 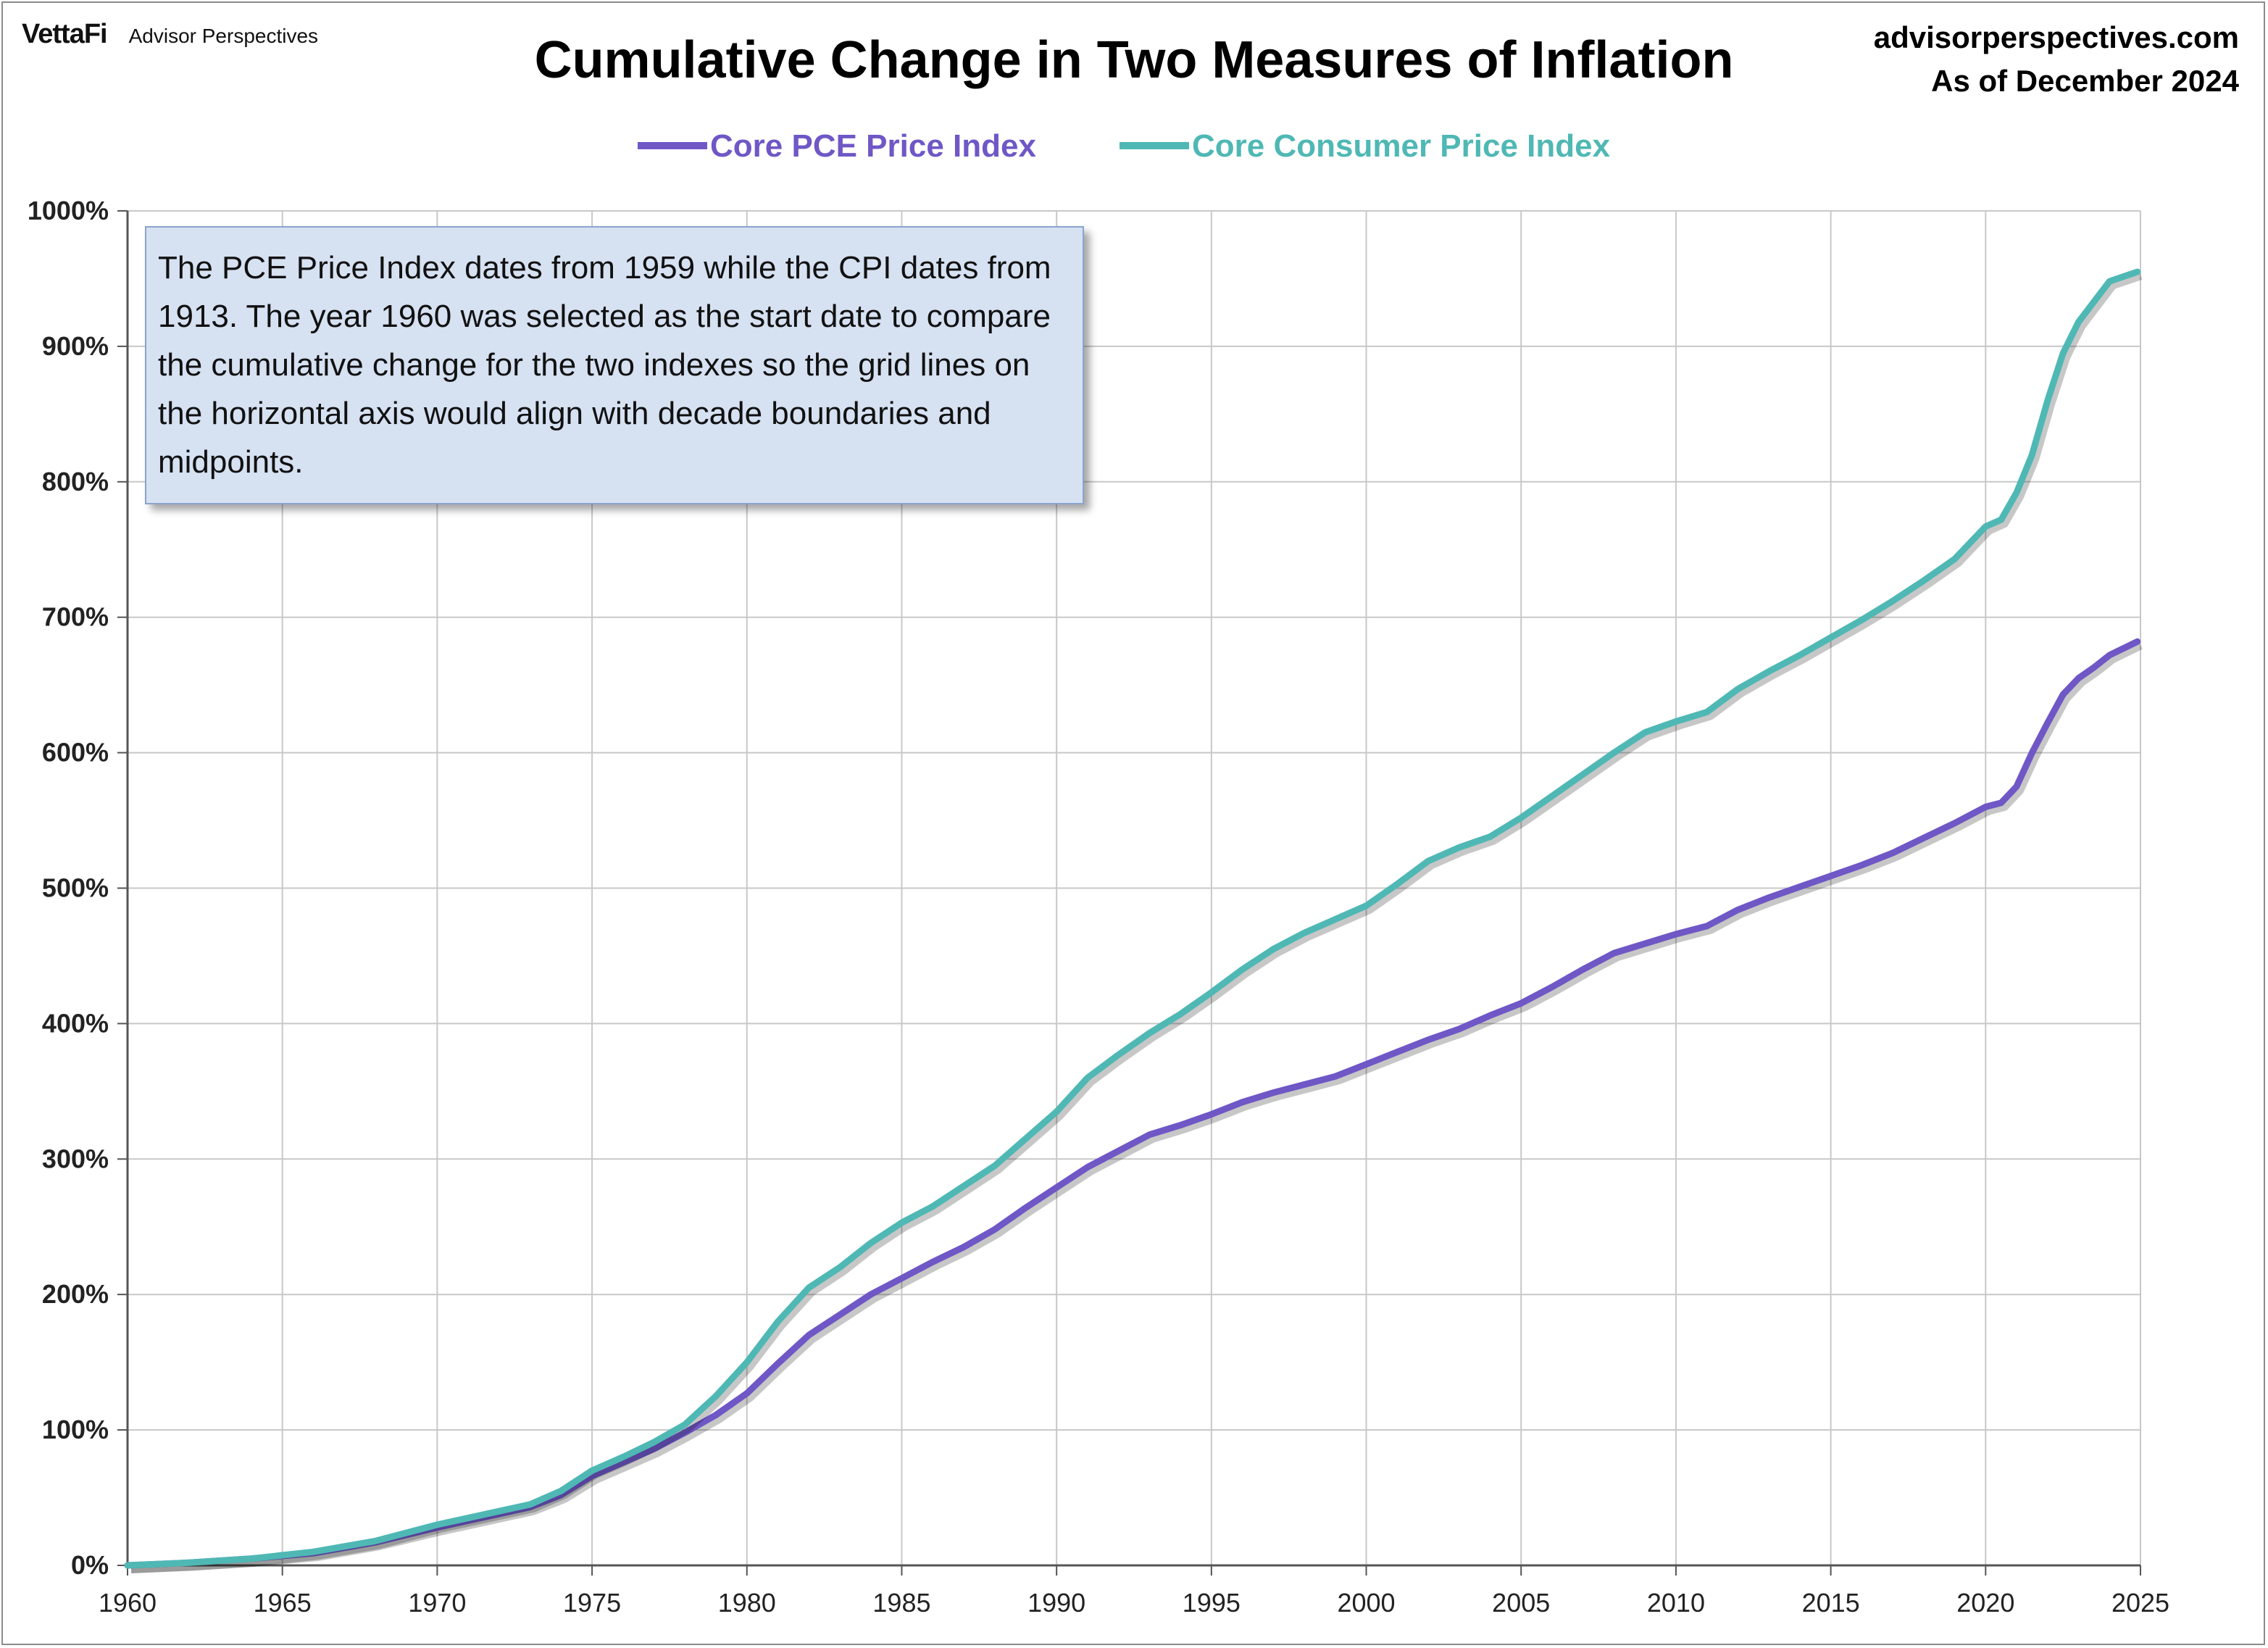 What do you see at coordinates (75, 1429) in the screenshot?
I see `y-tick-label: 100%` at bounding box center [75, 1429].